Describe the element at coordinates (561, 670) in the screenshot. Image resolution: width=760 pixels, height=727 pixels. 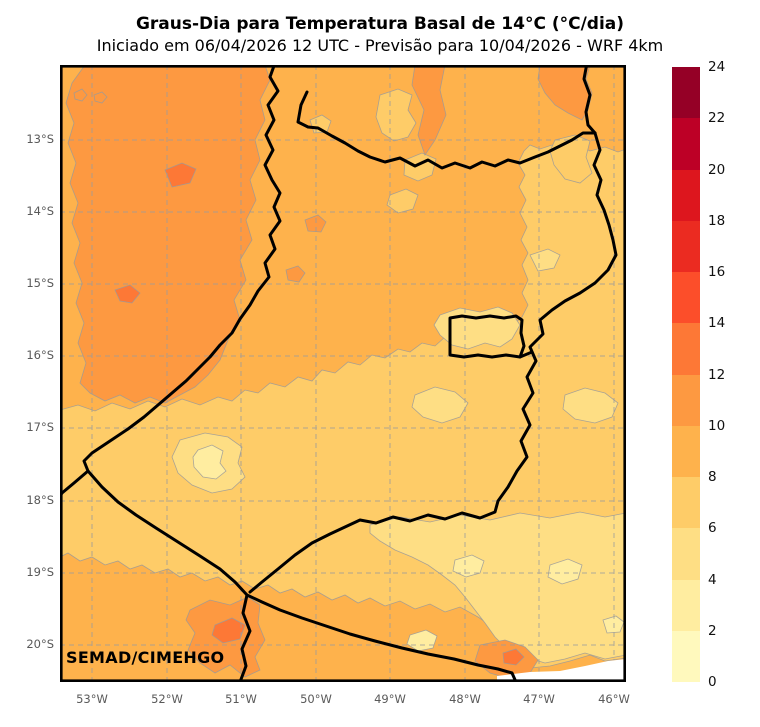
I see `no-data-region` at that location.